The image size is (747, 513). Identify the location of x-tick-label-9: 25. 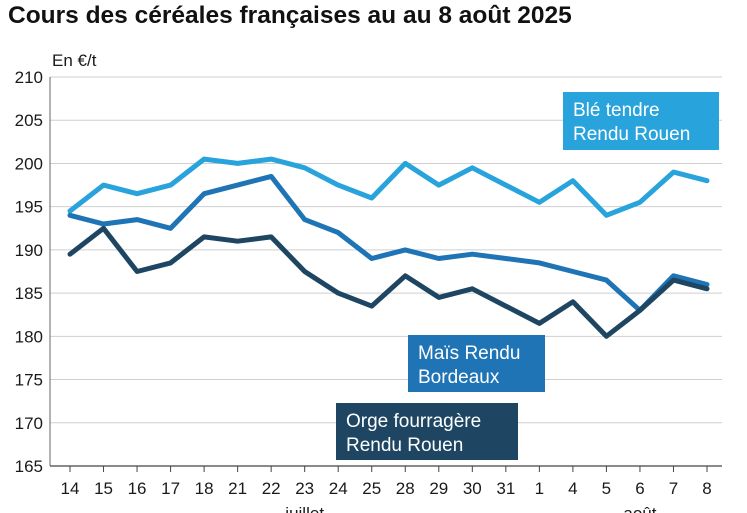
(371, 488).